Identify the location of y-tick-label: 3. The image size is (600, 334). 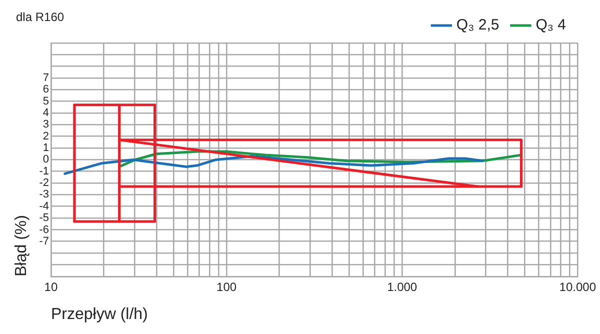
(45, 124).